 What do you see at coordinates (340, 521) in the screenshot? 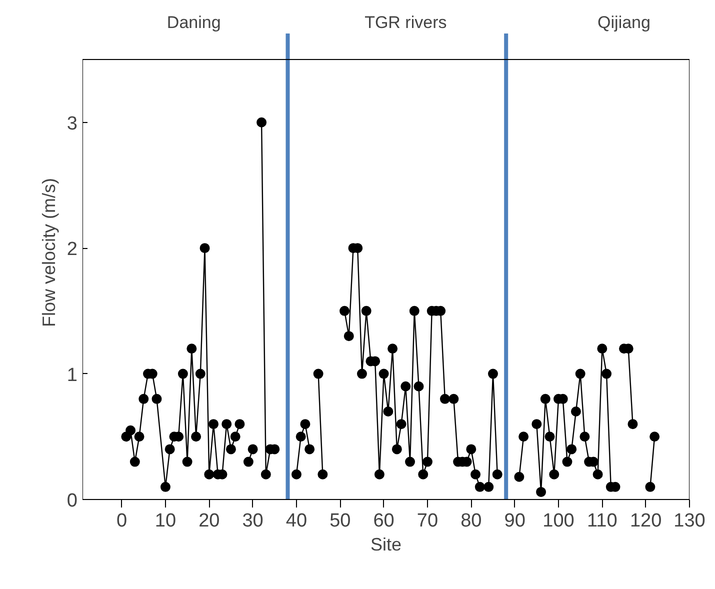
I see `x-tick-label: 50` at bounding box center [340, 521].